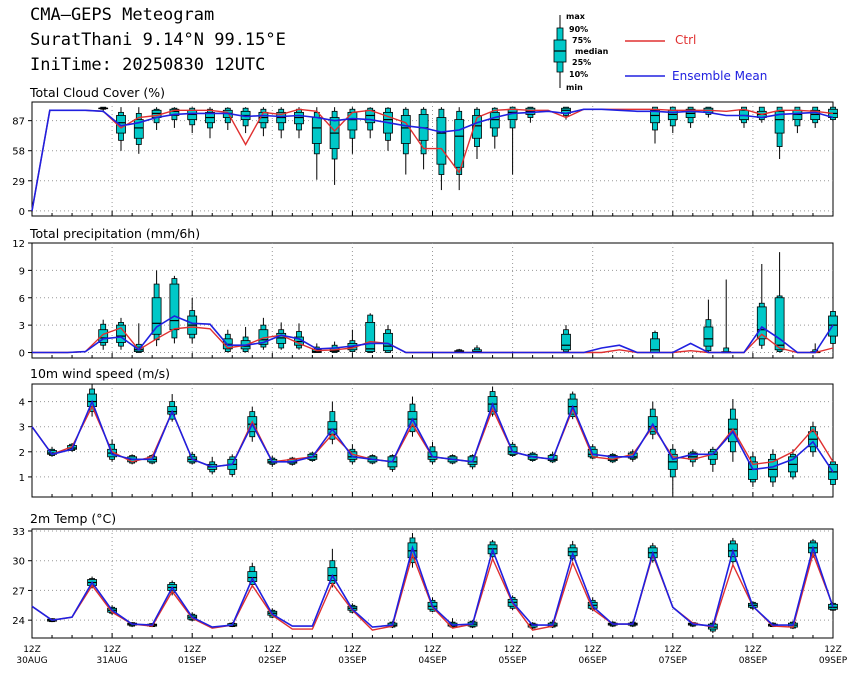 This screenshot has width=860, height=680. I want to click on legend-mean-label: Ensemble Mean, so click(720, 76).